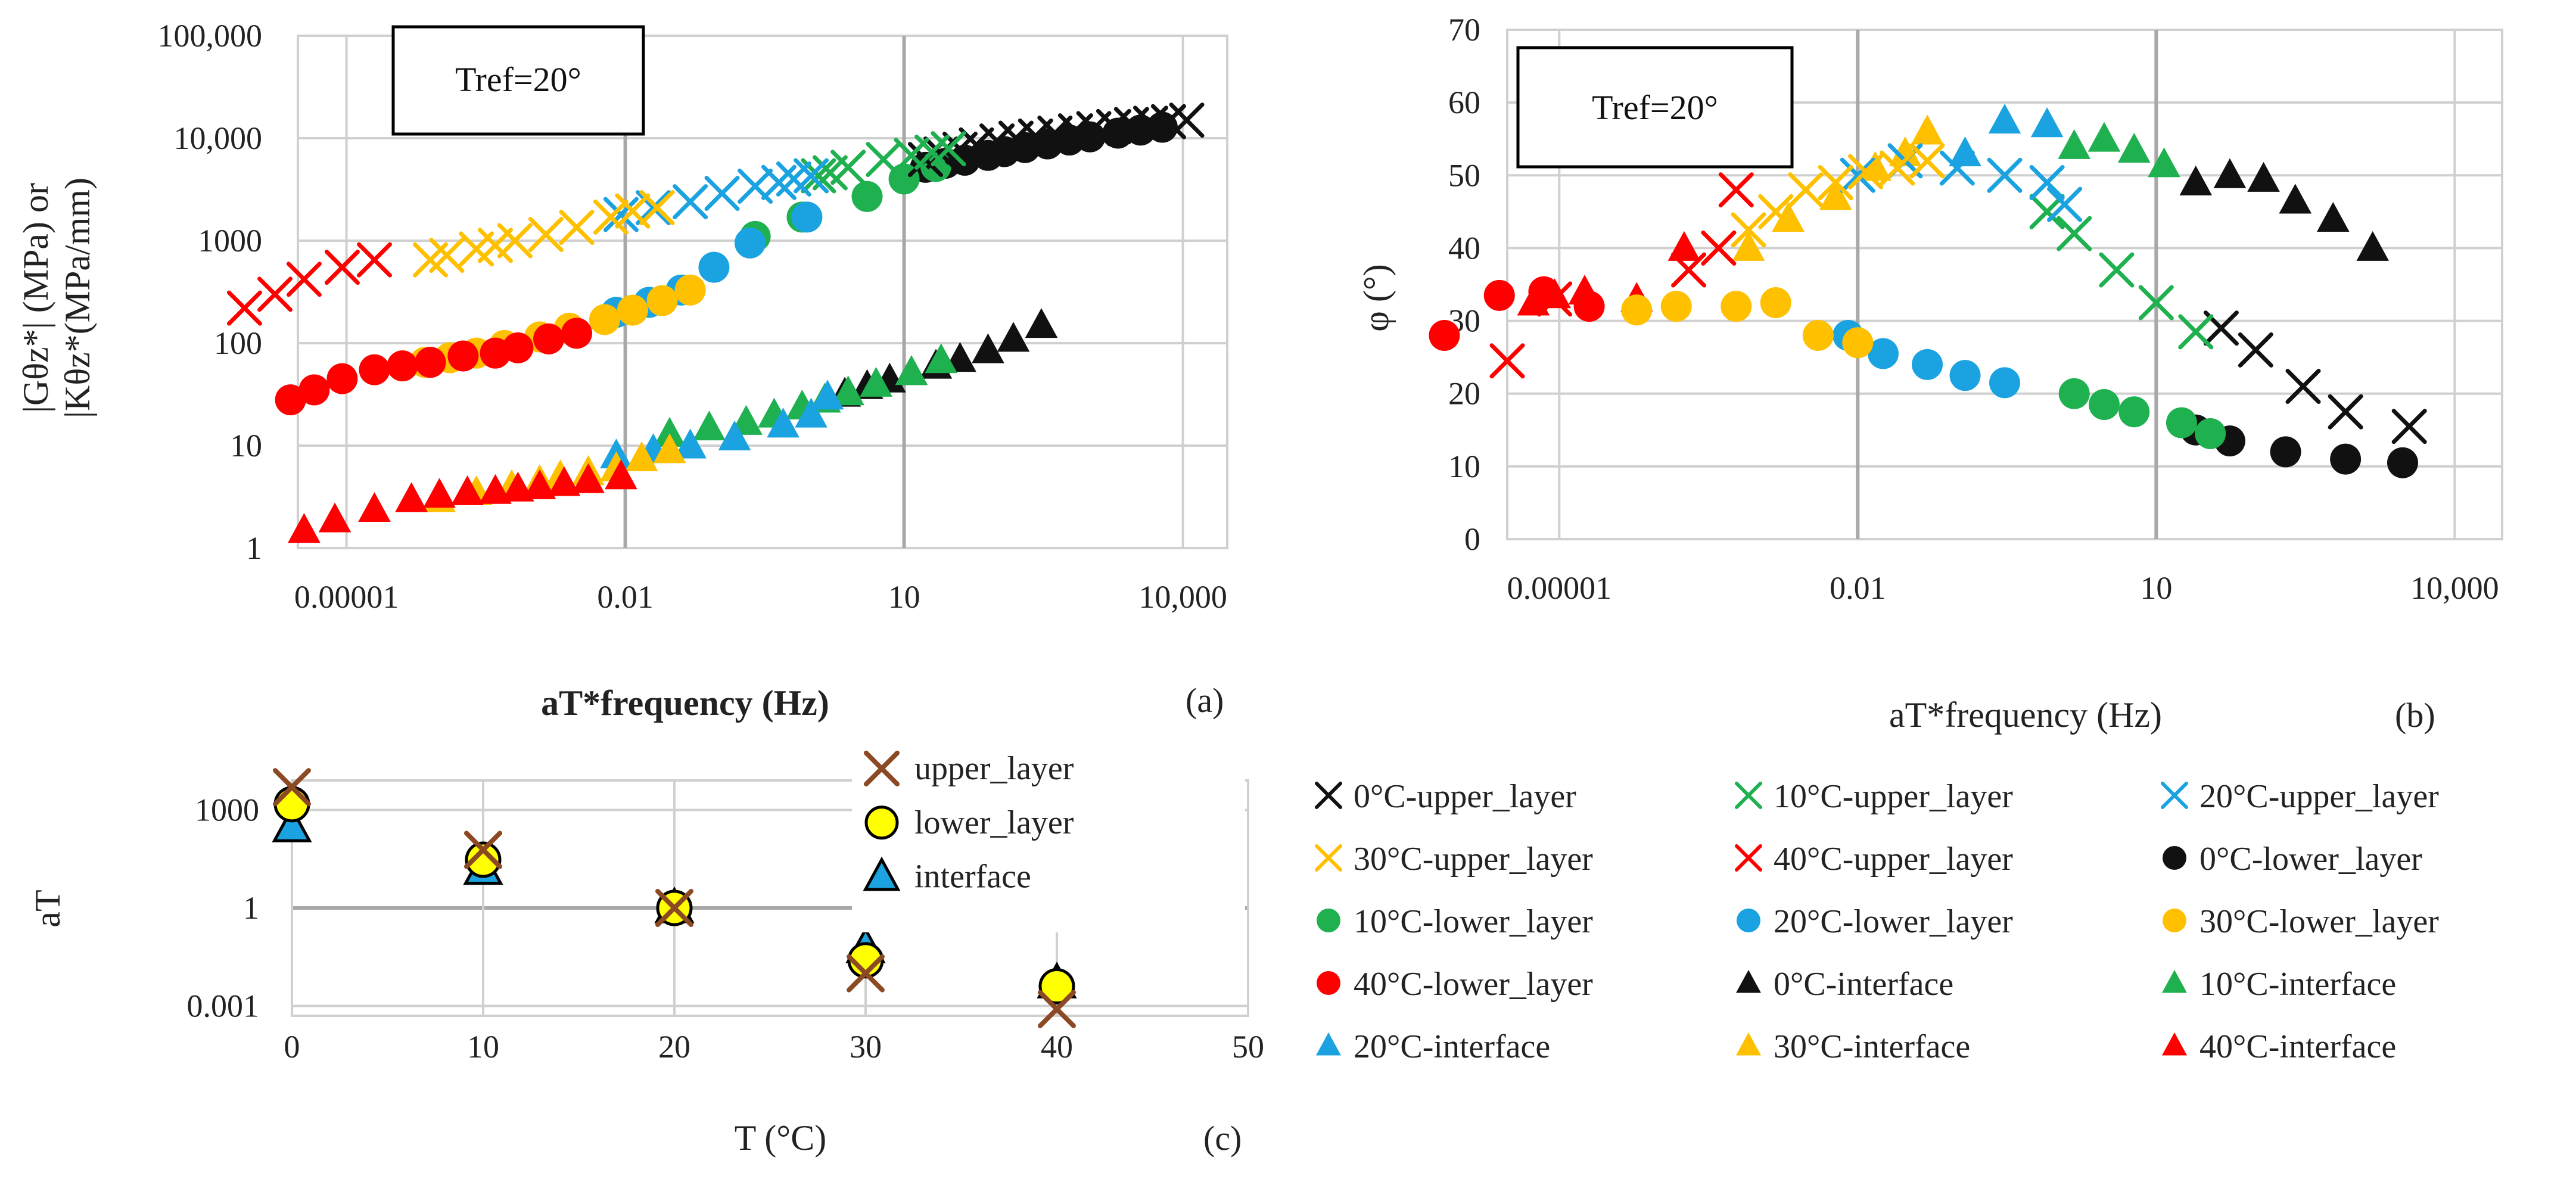  I want to click on legend-marker-0c-interface, so click(1748, 982).